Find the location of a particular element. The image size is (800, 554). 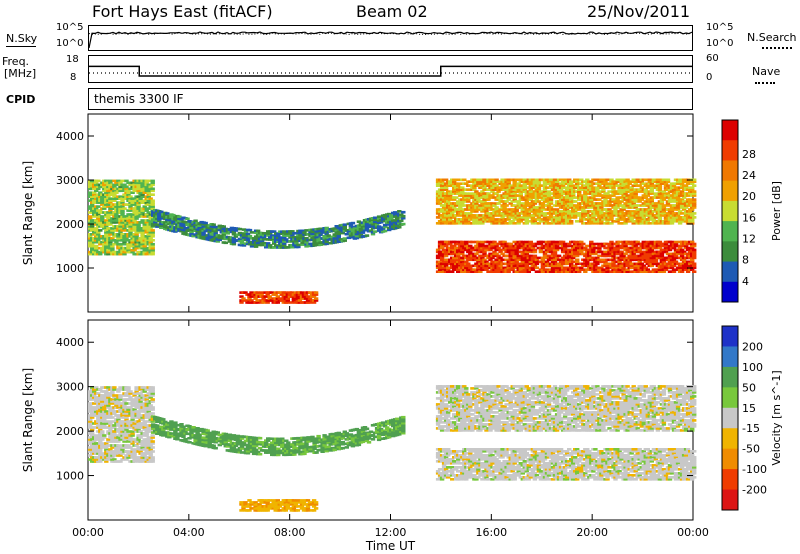

freq-unit-label: [MHz] is located at coordinates (20, 73).